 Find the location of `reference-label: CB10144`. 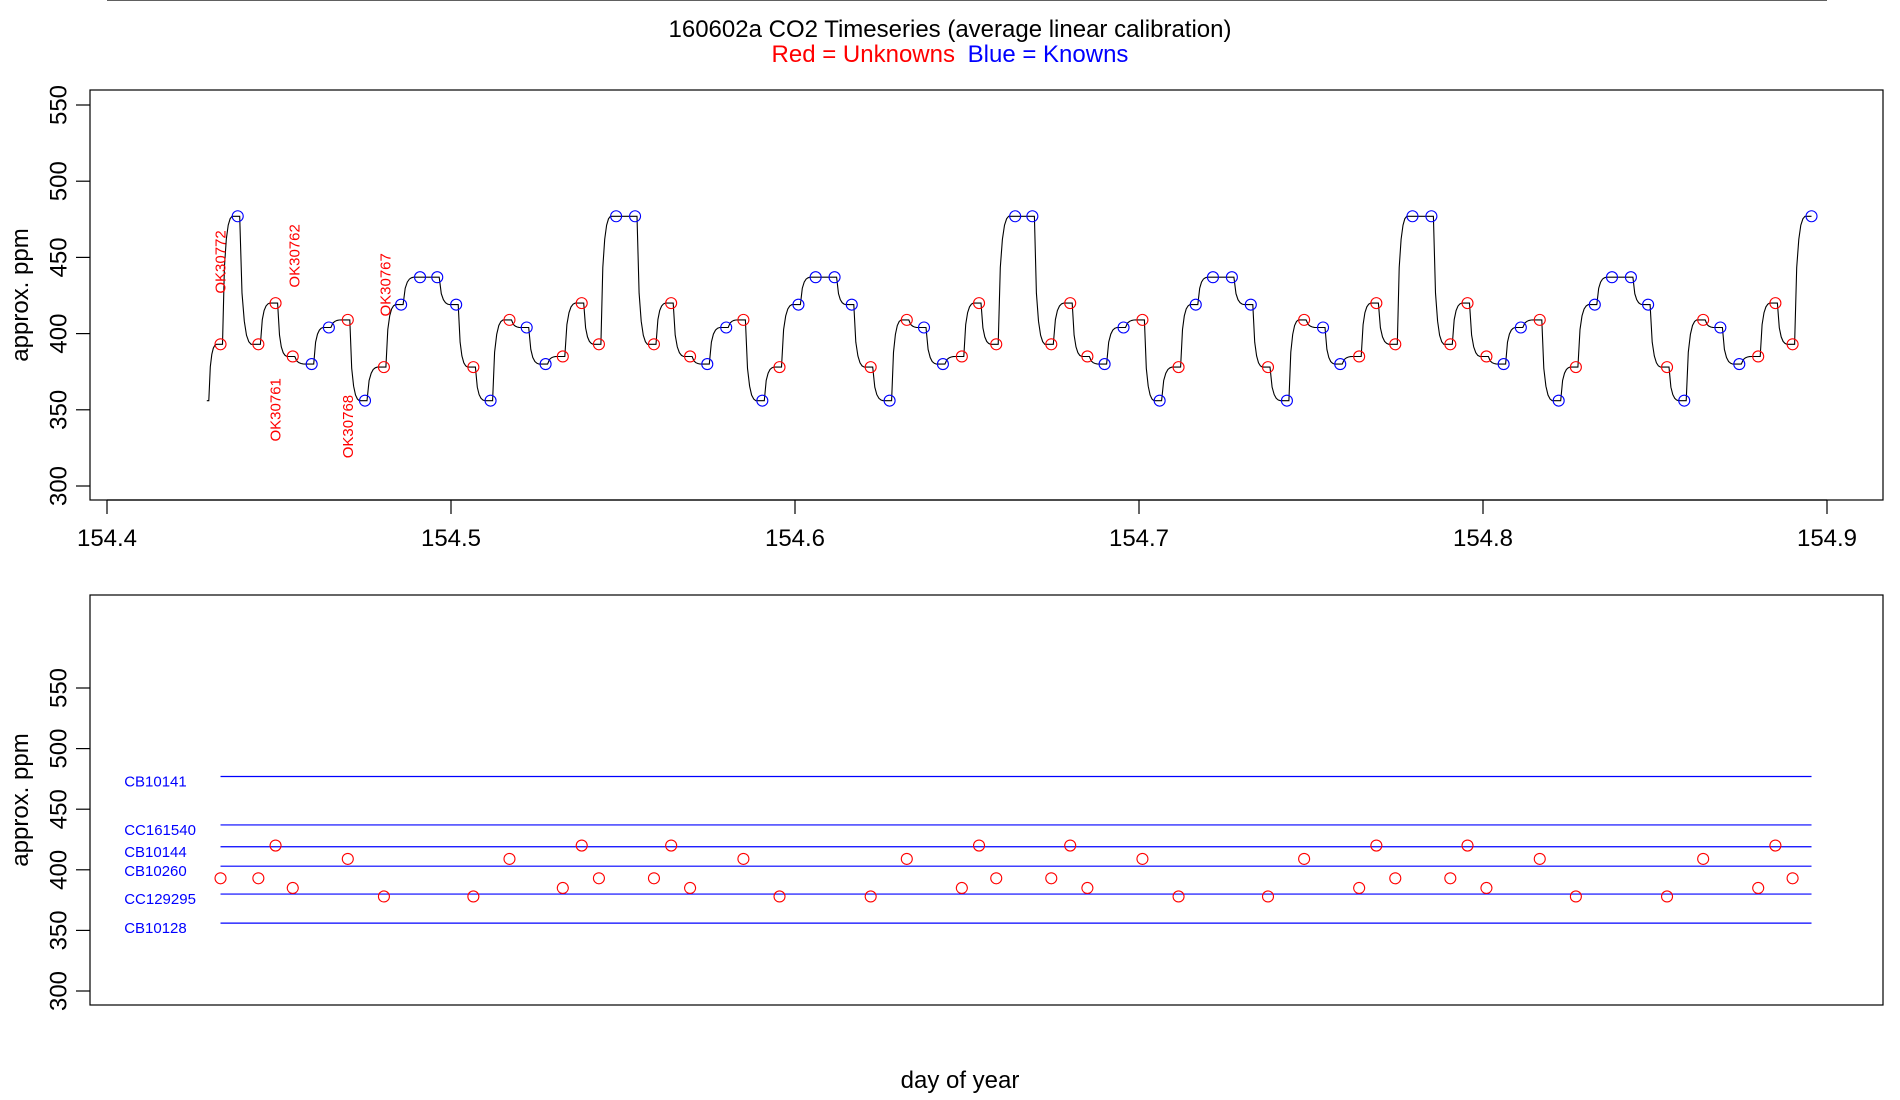

reference-label: CB10144 is located at coordinates (155, 852).